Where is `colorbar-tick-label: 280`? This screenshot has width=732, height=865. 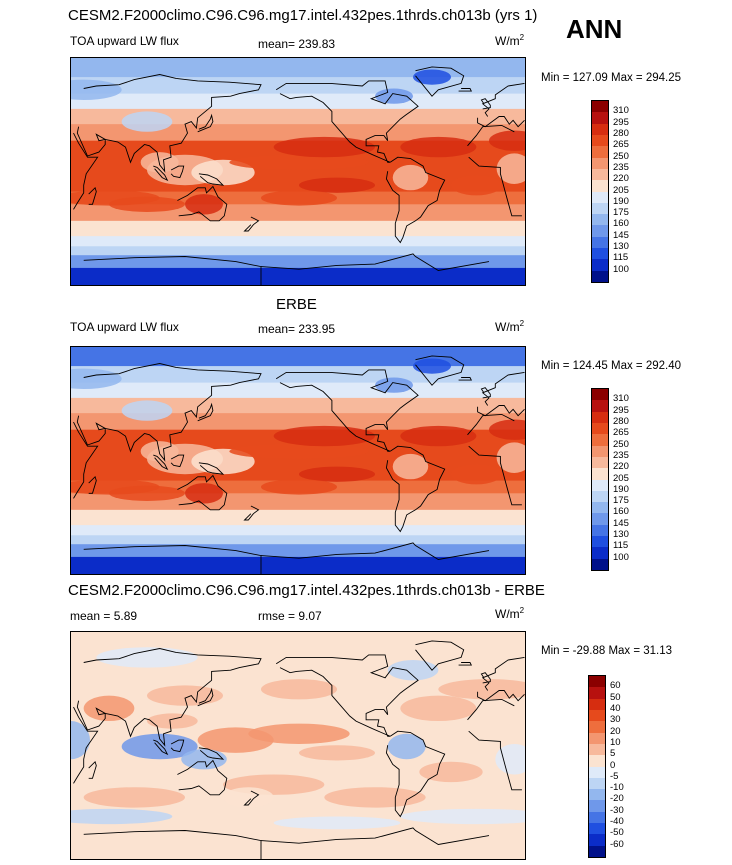
colorbar-tick-label: 280 is located at coordinates (621, 421).